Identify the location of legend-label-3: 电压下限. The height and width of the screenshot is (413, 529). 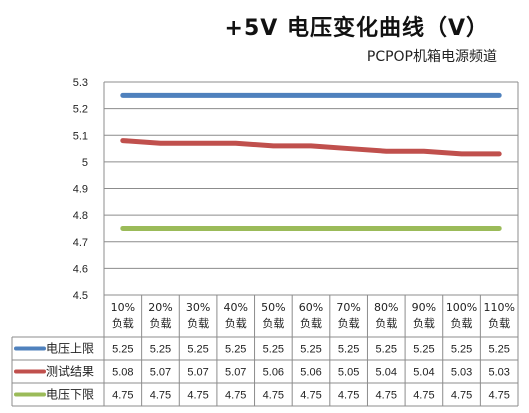
(70, 395).